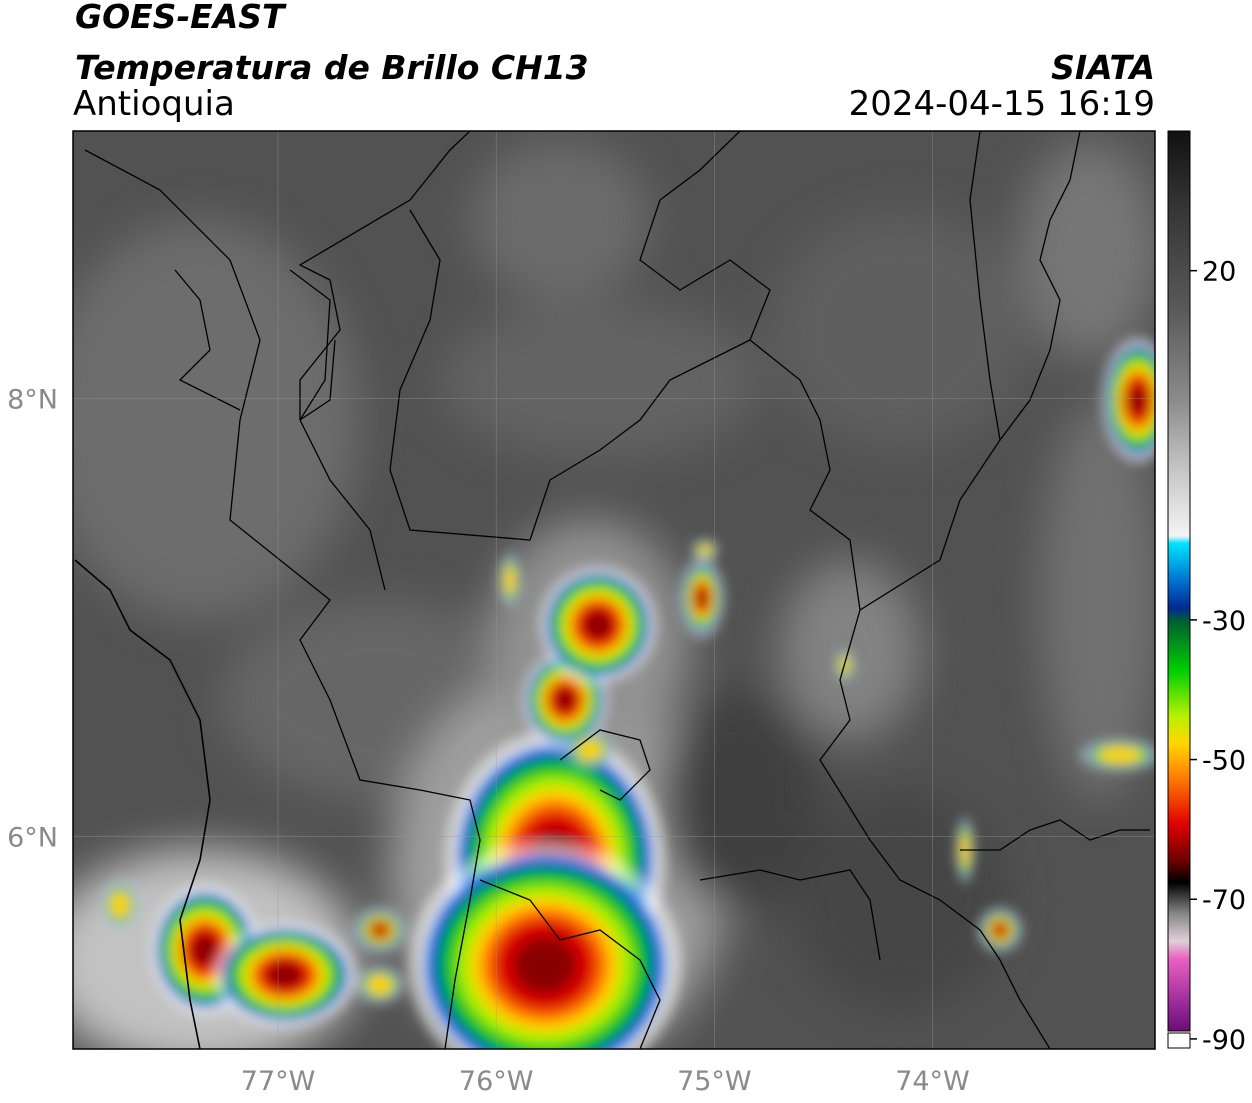 The width and height of the screenshot is (1252, 1103). Describe the element at coordinates (1002, 104) in the screenshot. I see `datetime-label: 2024-04-15 16:19` at that location.